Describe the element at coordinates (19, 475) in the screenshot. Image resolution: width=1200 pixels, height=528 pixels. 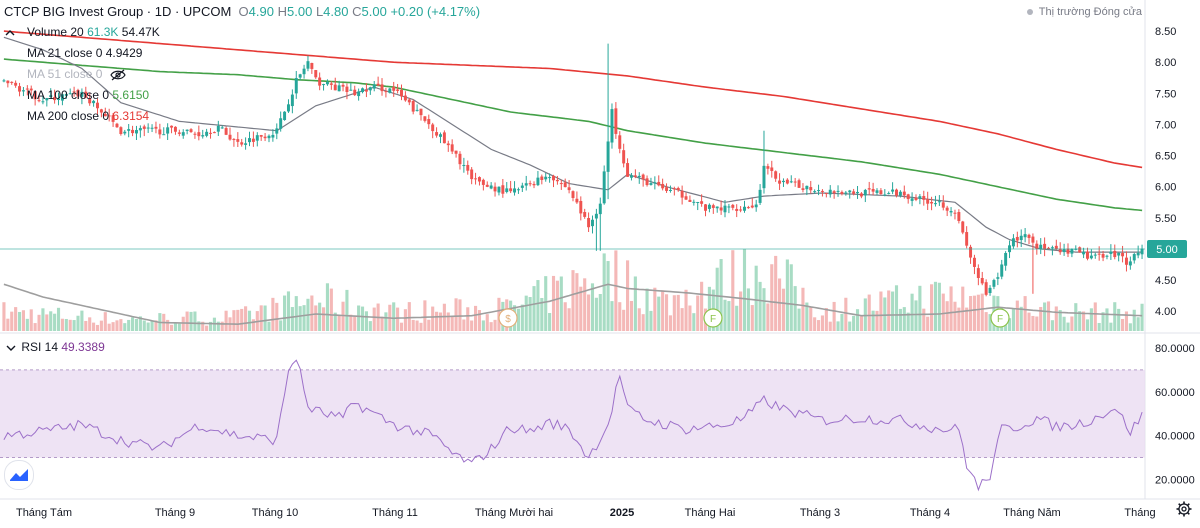
I see `tradingview-logo-icon` at that location.